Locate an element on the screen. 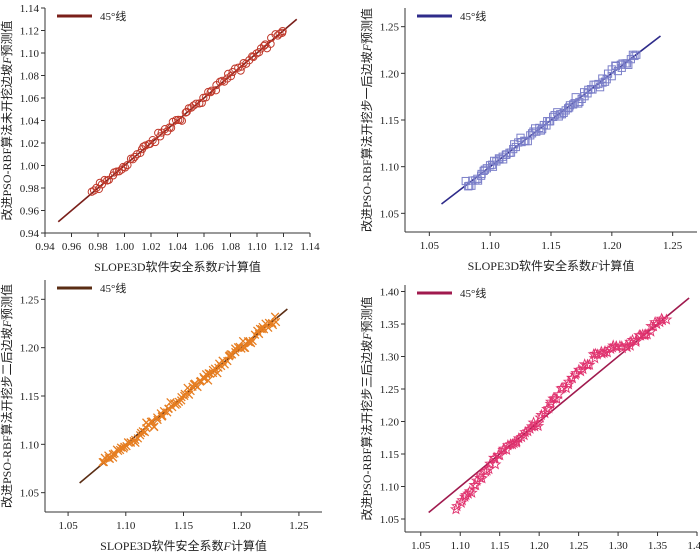 The image size is (700, 559). y-tick-label: 1.40 is located at coordinates (390, 293).